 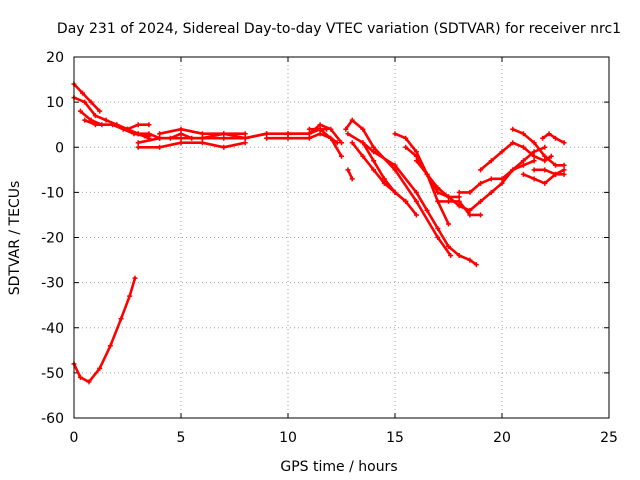 I want to click on y-tick-label: 0, so click(x=59, y=148).